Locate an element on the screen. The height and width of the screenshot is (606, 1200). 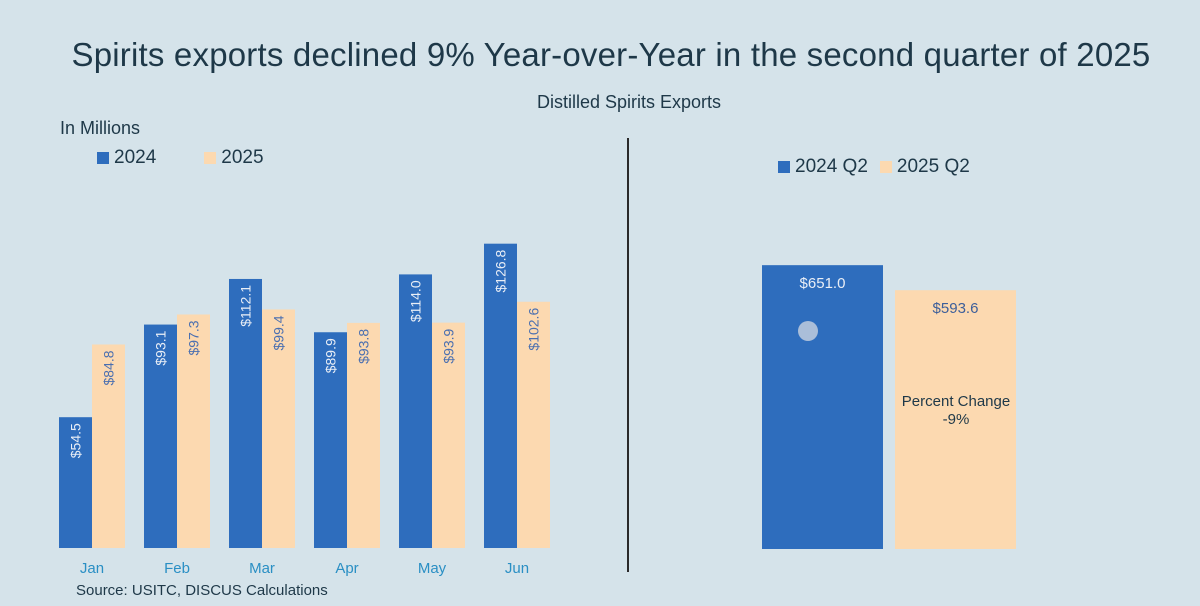
data-label-apr-2025: $93.8 is located at coordinates (364, 346).